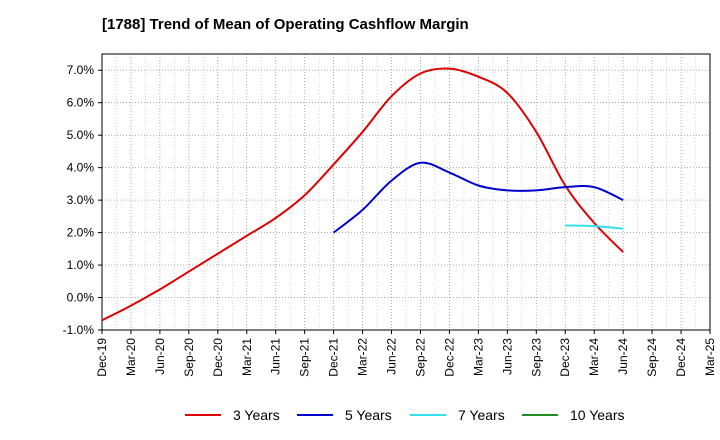 The height and width of the screenshot is (440, 720). Describe the element at coordinates (478, 197) in the screenshot. I see `series-line-5-years` at that location.